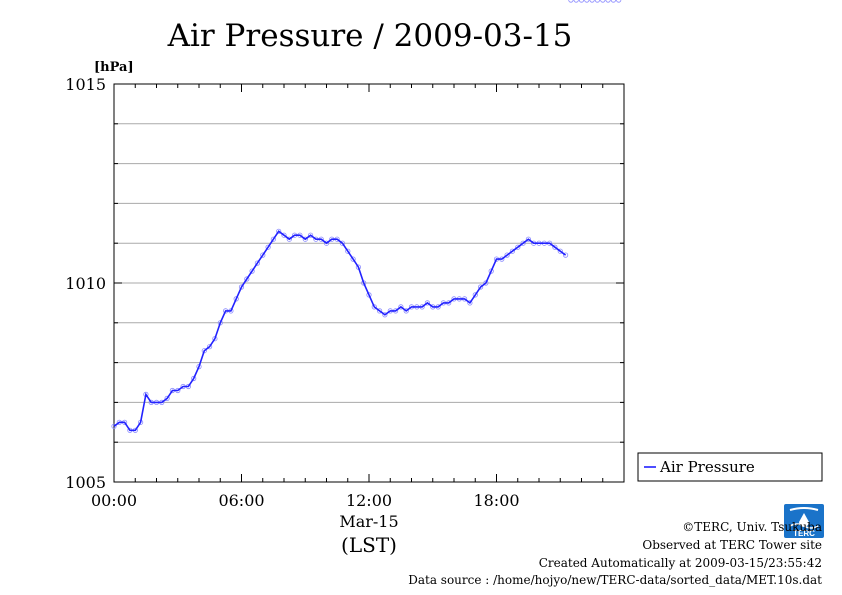 The height and width of the screenshot is (595, 842). Describe the element at coordinates (305, 500) in the screenshot. I see `x-tick-labels: 00:00 06:00 12:00 18:00` at that location.